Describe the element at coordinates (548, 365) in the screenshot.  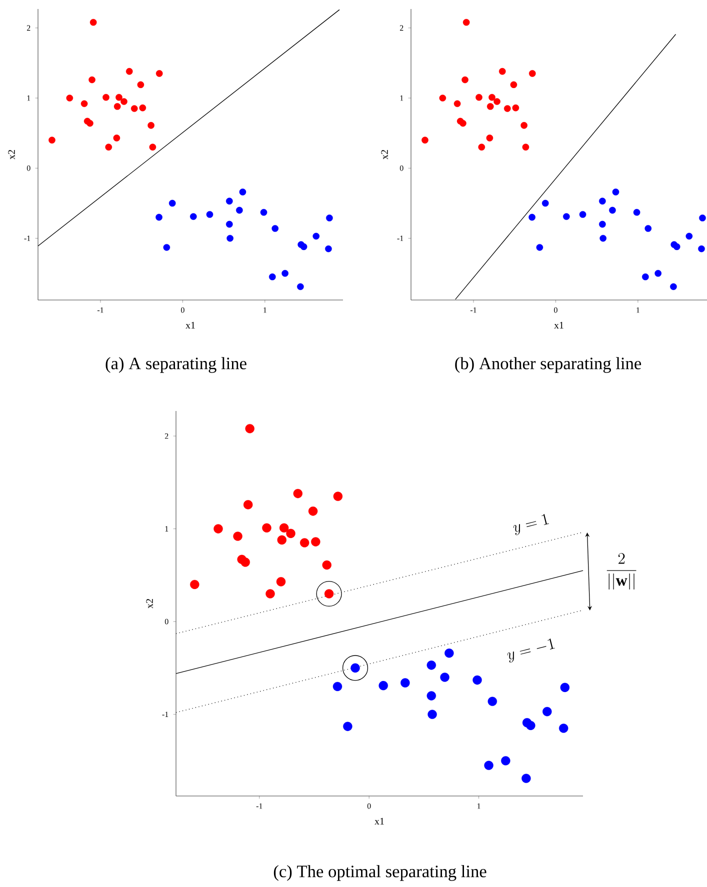
I see `text: (b) Another separating line` at that location.